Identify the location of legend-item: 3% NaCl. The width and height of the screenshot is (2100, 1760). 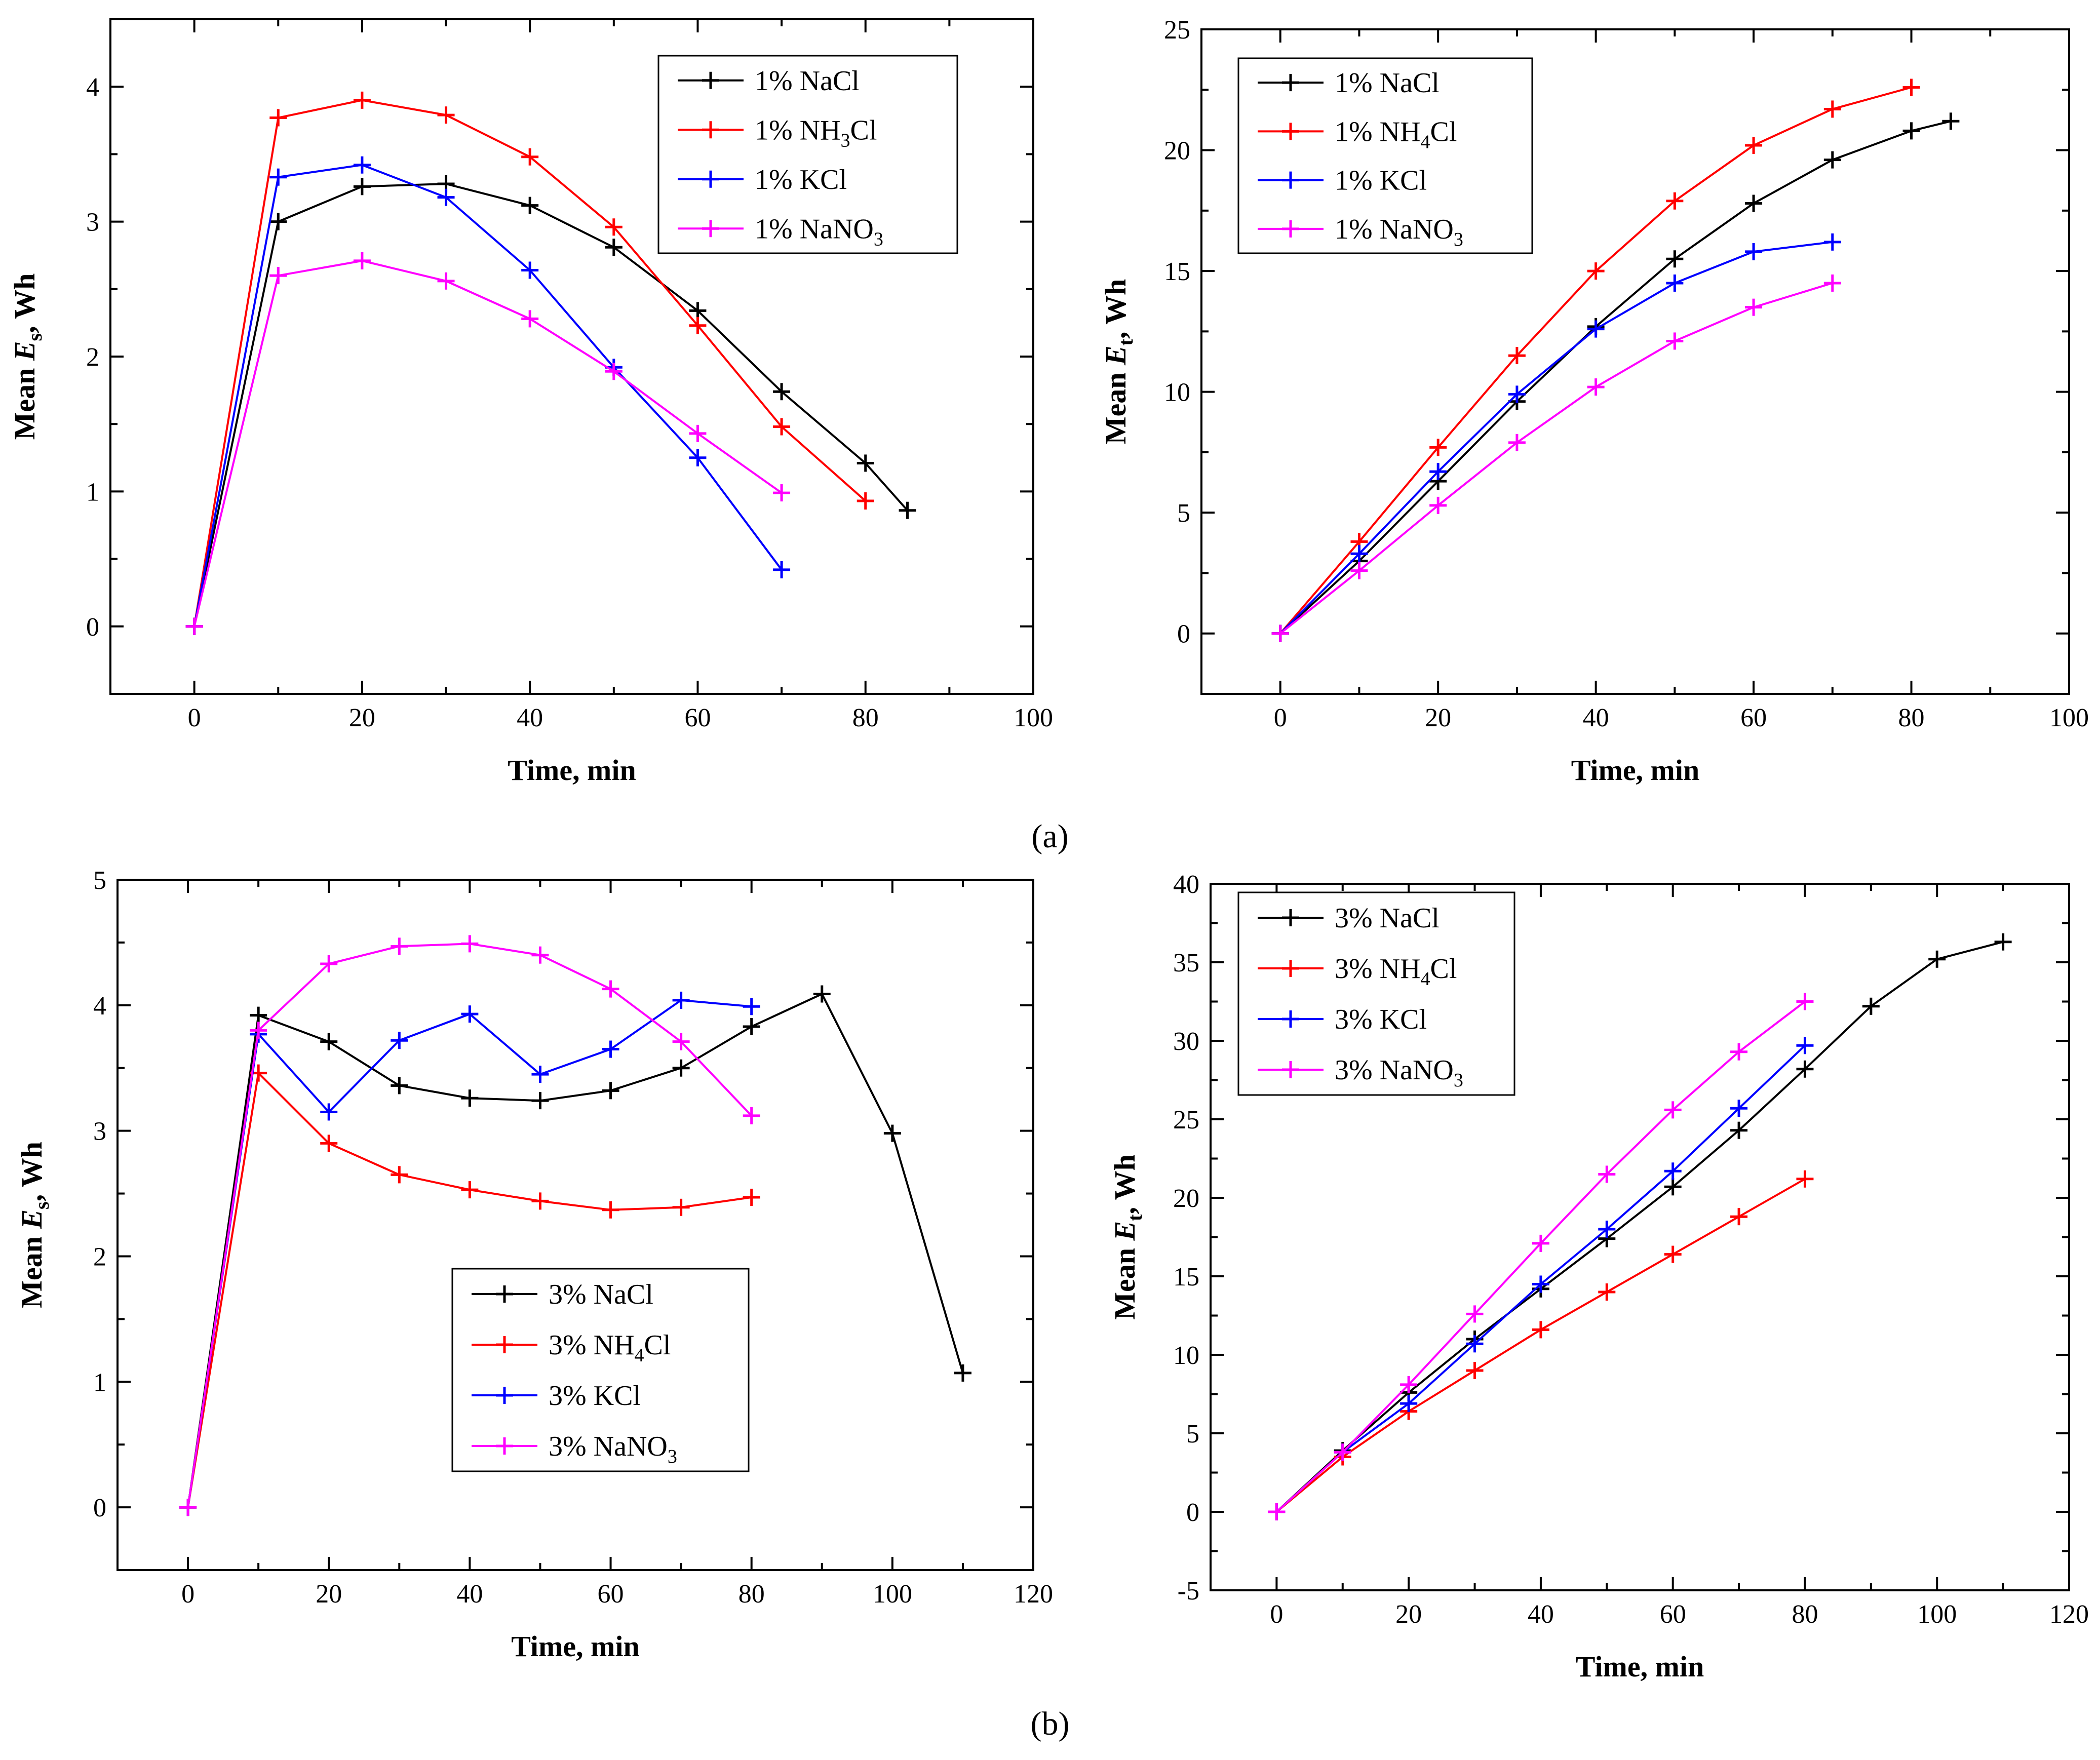
(1349, 918).